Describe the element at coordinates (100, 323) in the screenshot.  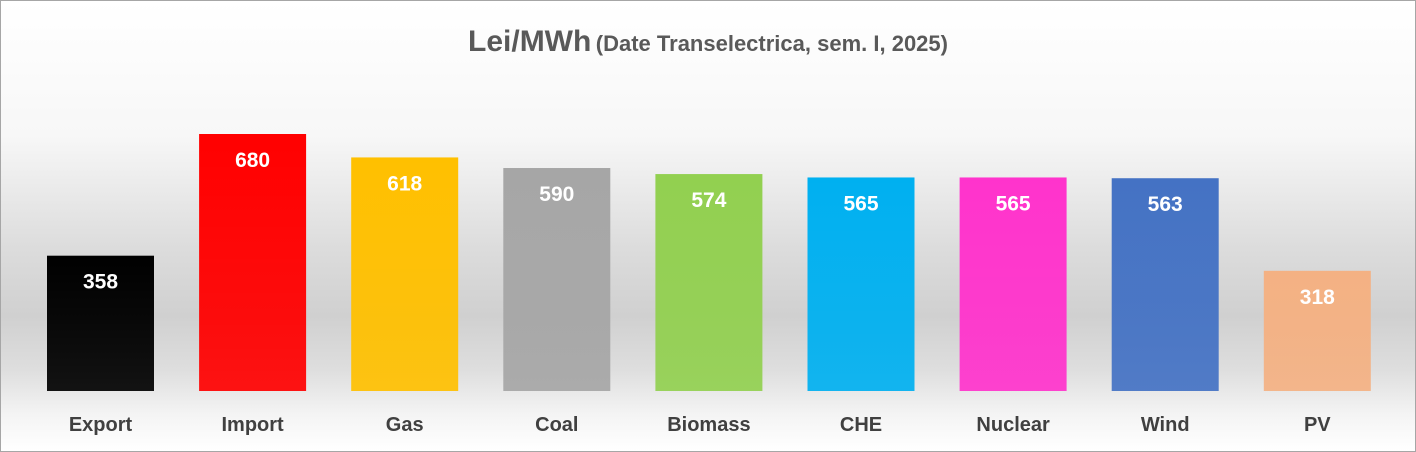
I see `bar-export` at that location.